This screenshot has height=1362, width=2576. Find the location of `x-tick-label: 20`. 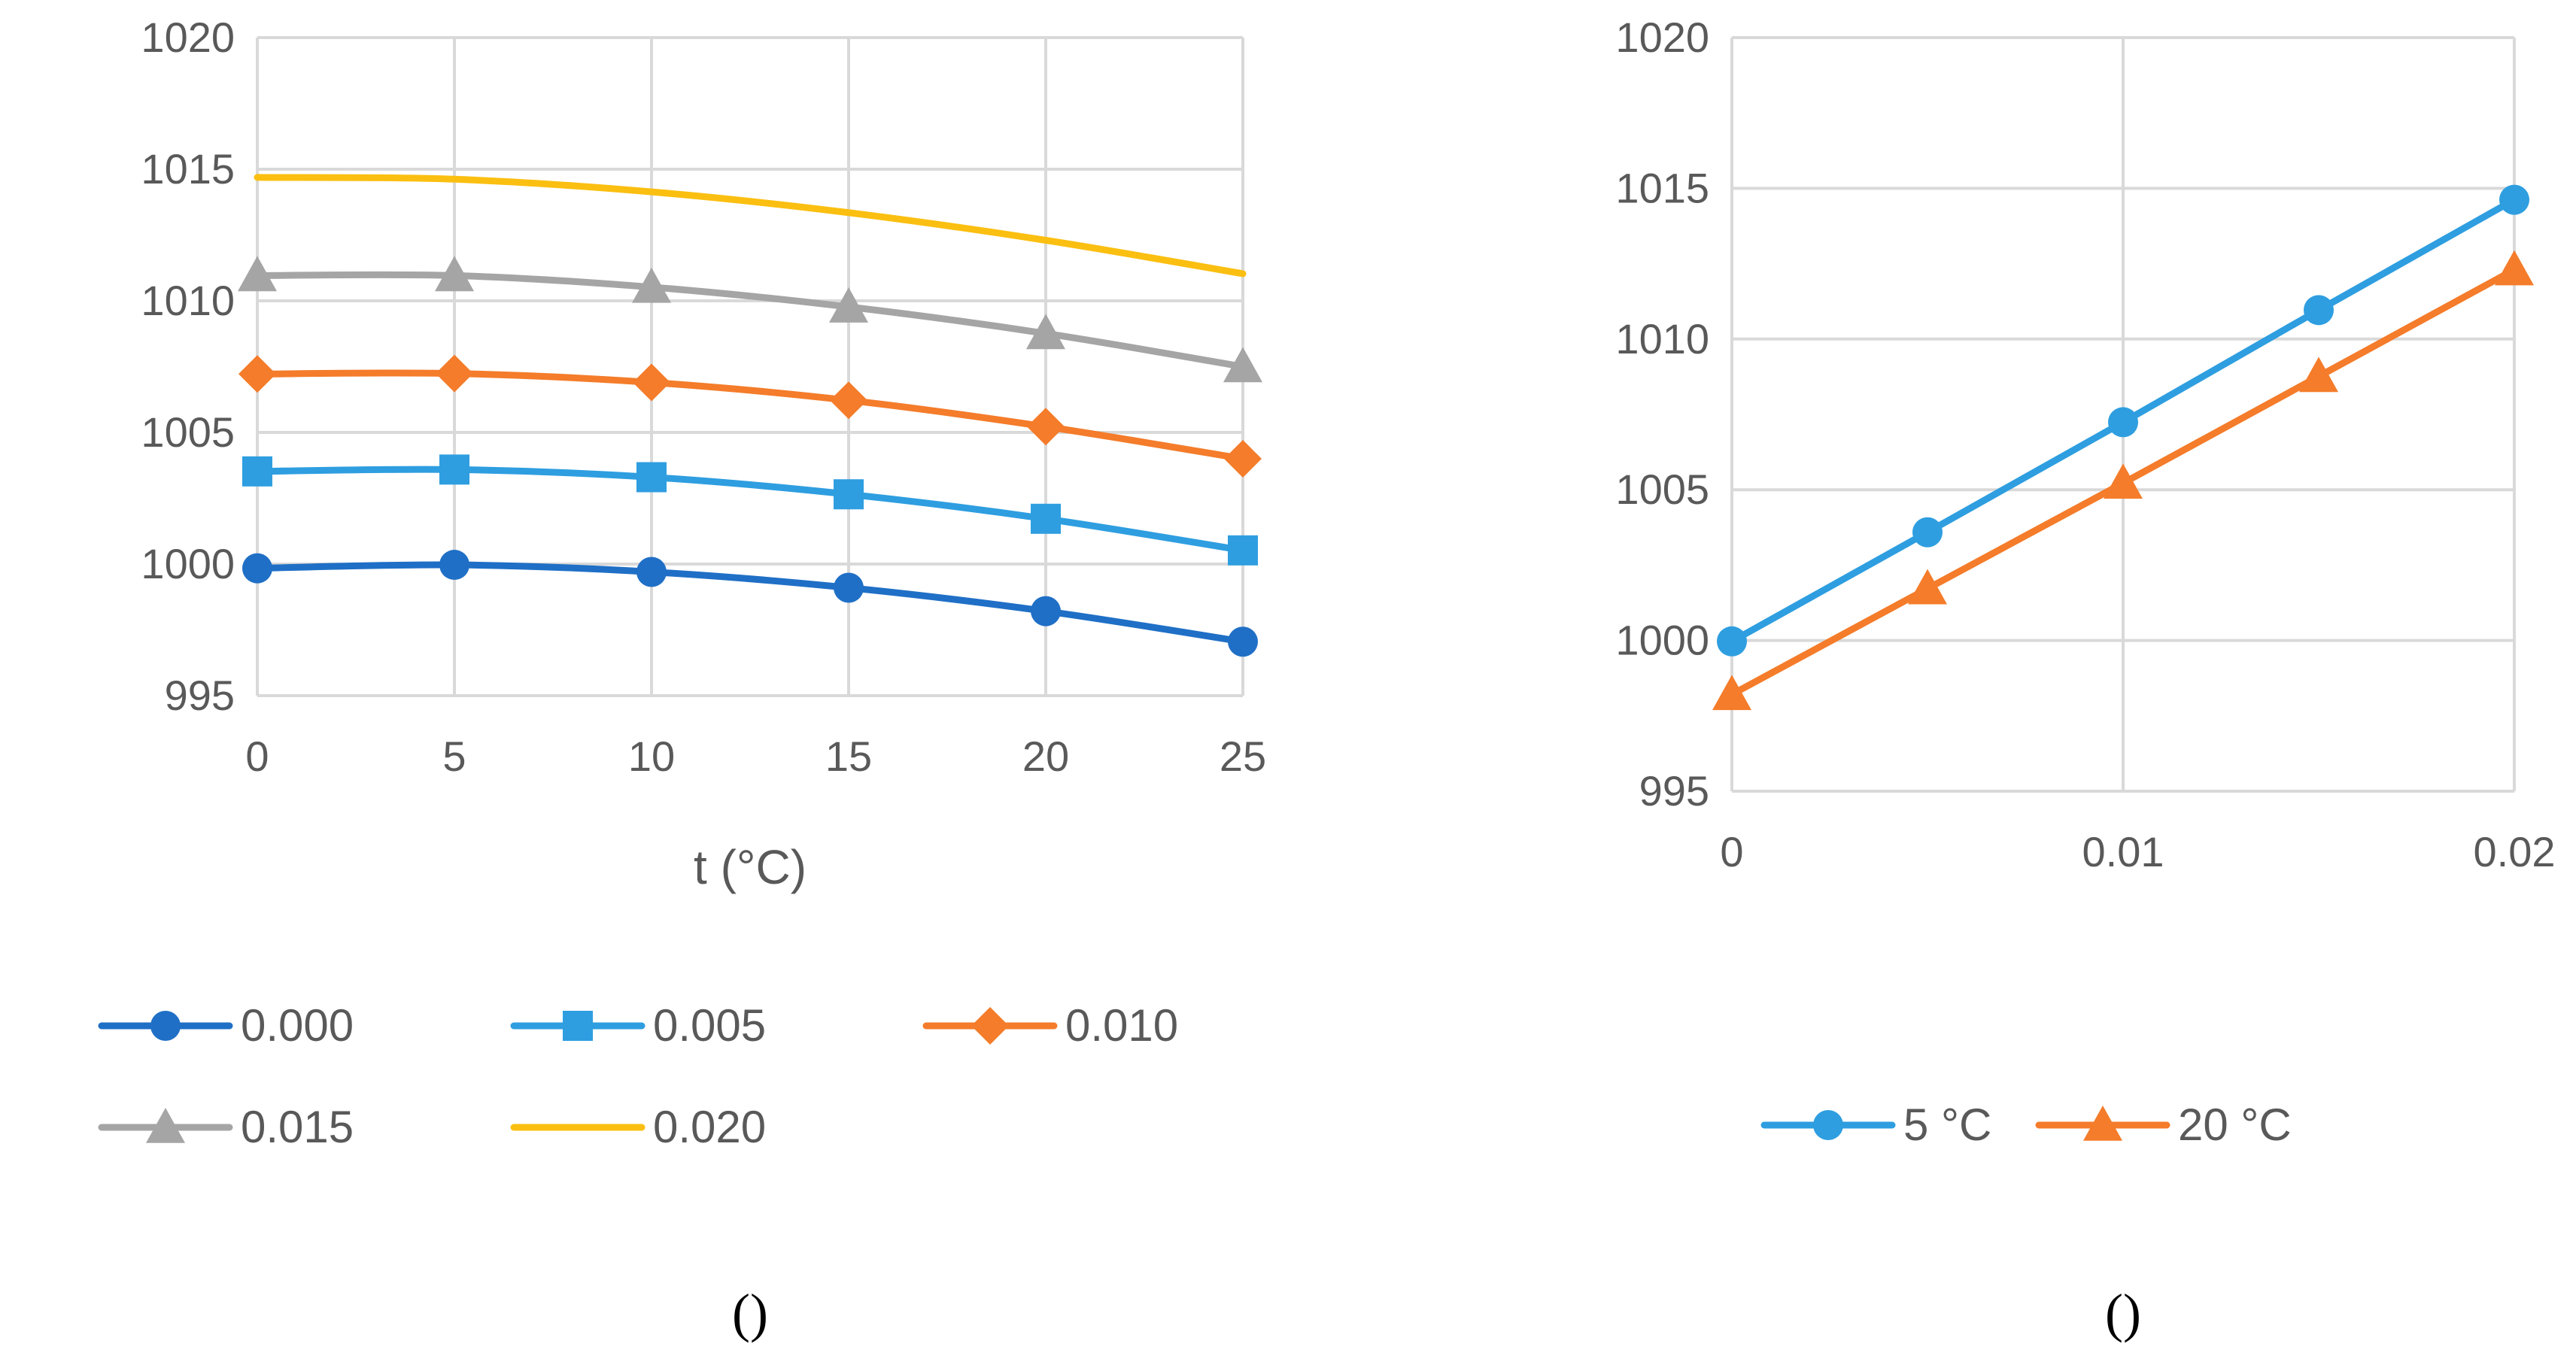

x-tick-label: 20 is located at coordinates (1046, 756).